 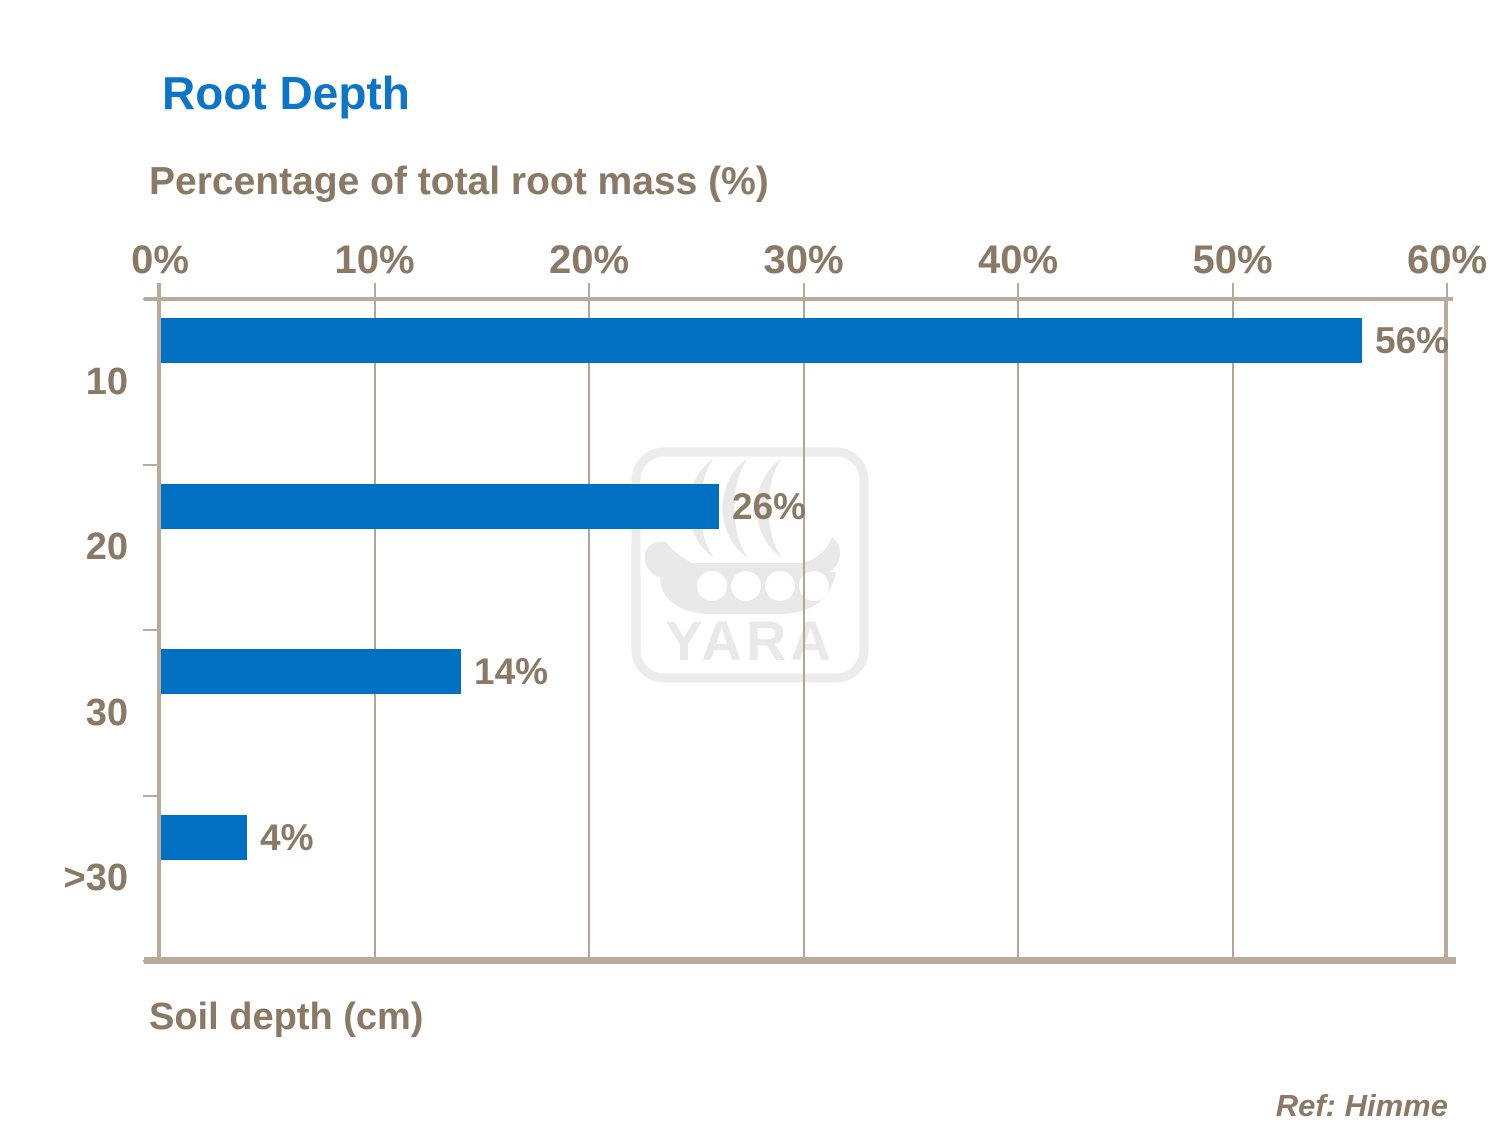 I want to click on y-axis-category-label: >30, so click(x=95, y=878).